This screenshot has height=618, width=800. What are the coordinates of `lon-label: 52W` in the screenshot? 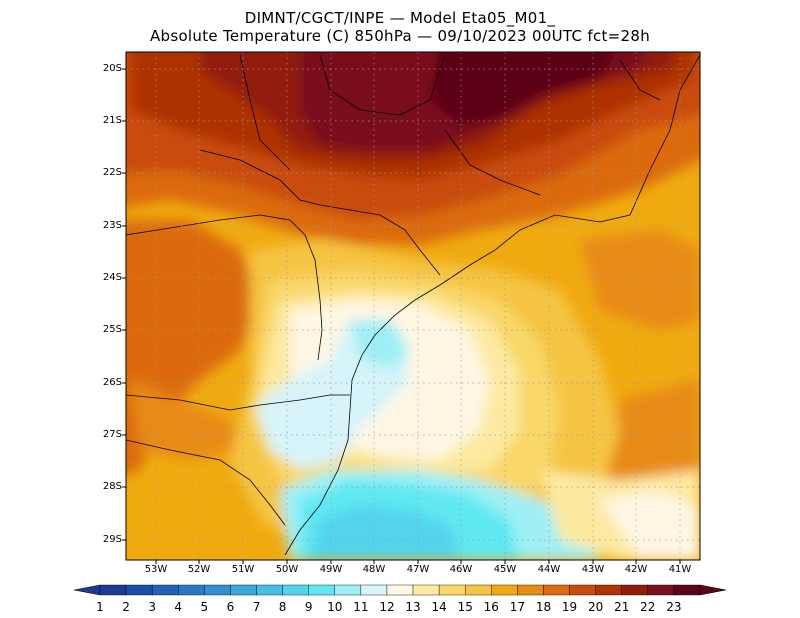 It's located at (199, 569).